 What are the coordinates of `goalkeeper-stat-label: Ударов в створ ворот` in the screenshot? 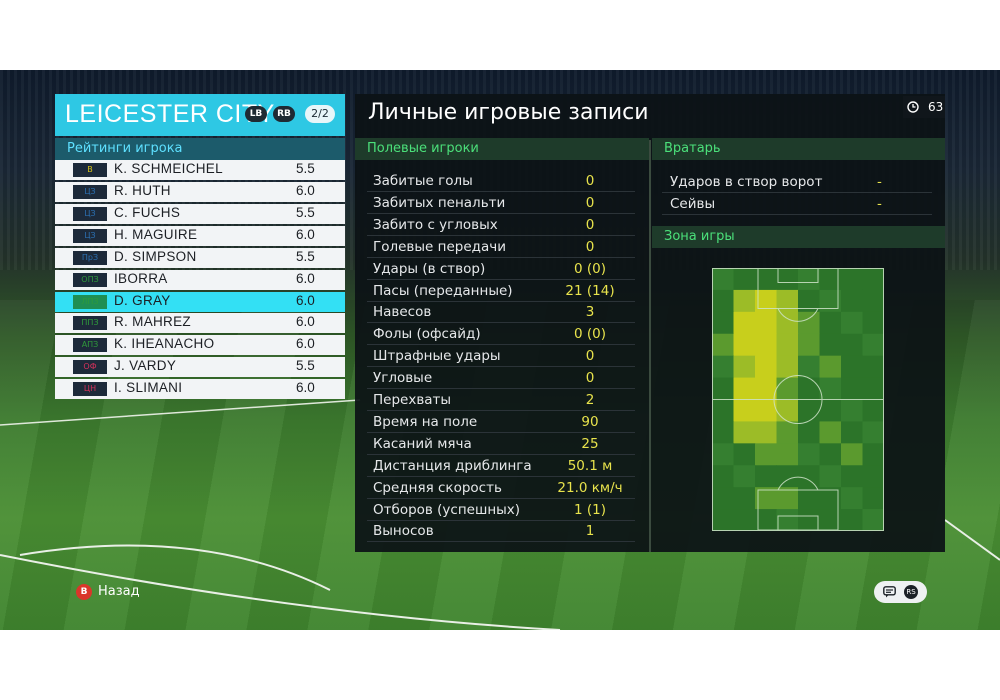 It's located at (746, 182).